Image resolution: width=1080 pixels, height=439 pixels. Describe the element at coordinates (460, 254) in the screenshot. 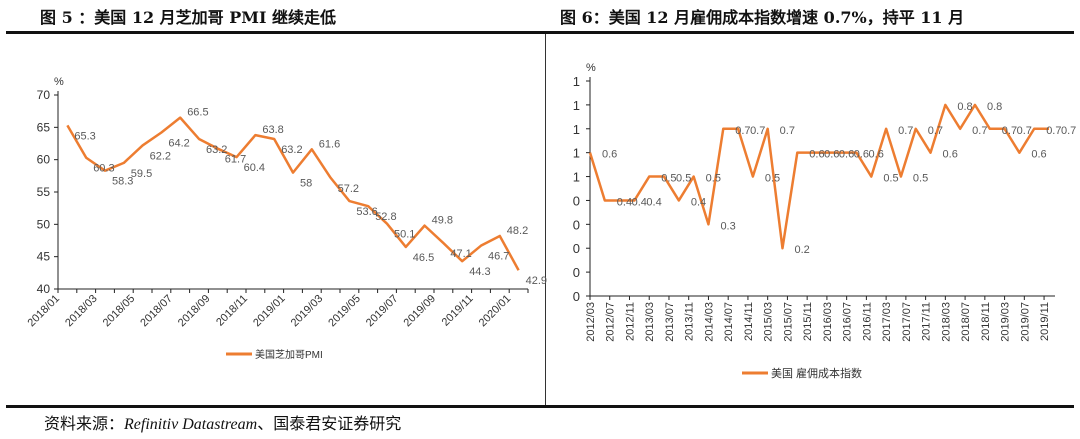

I see `data-label: 47.1` at that location.